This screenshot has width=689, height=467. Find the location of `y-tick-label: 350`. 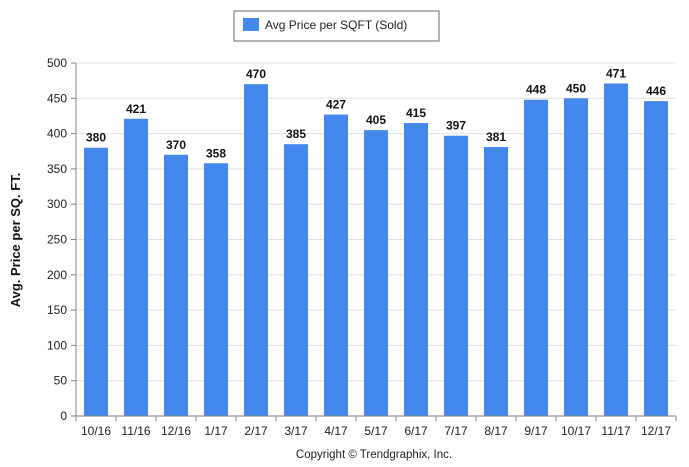

y-tick-label: 350 is located at coordinates (57, 169).